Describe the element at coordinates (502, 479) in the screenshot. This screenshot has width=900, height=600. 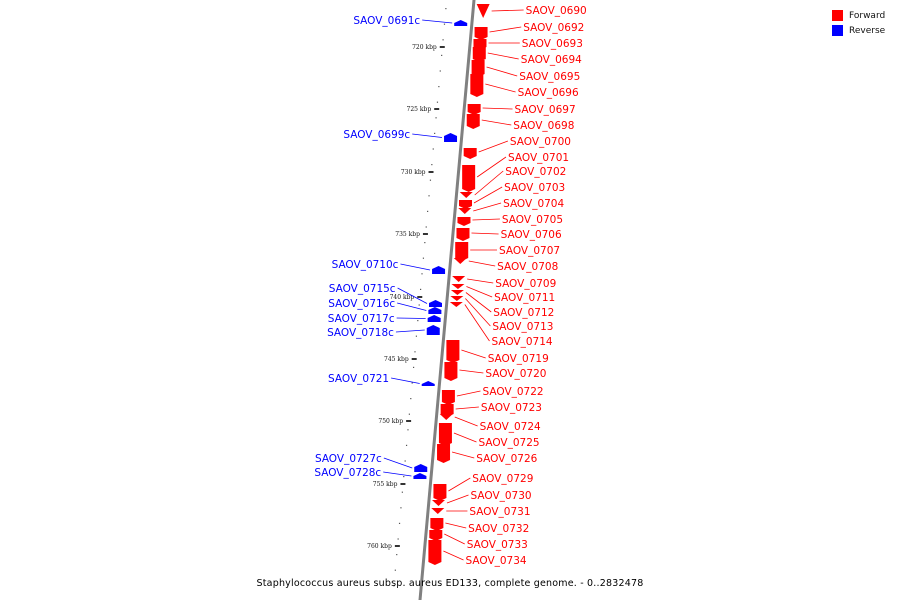
I see `forward-gene-label: SAOV_0729` at that location.